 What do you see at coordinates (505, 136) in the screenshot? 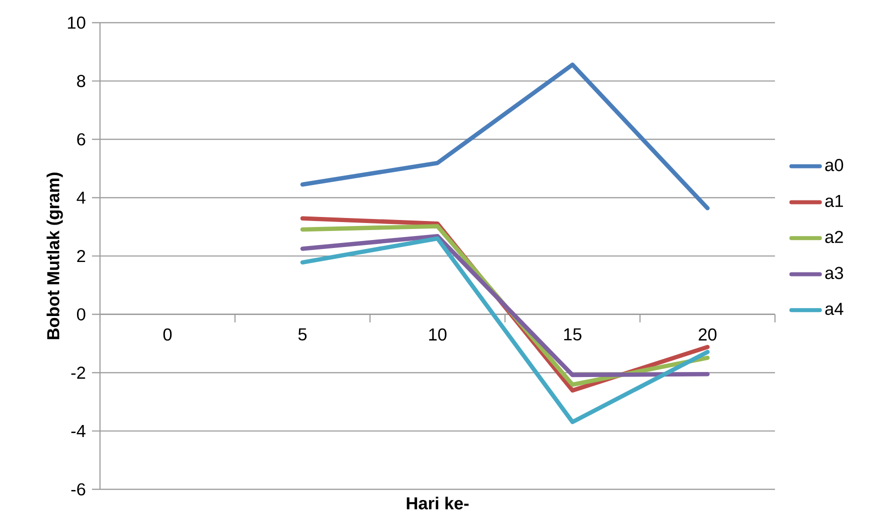
I see `line-series` at bounding box center [505, 136].